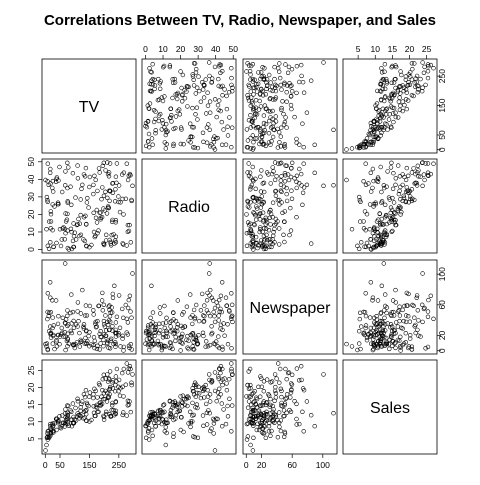  I want to click on left-axis-tick-label-radio: 0, so click(31, 249).